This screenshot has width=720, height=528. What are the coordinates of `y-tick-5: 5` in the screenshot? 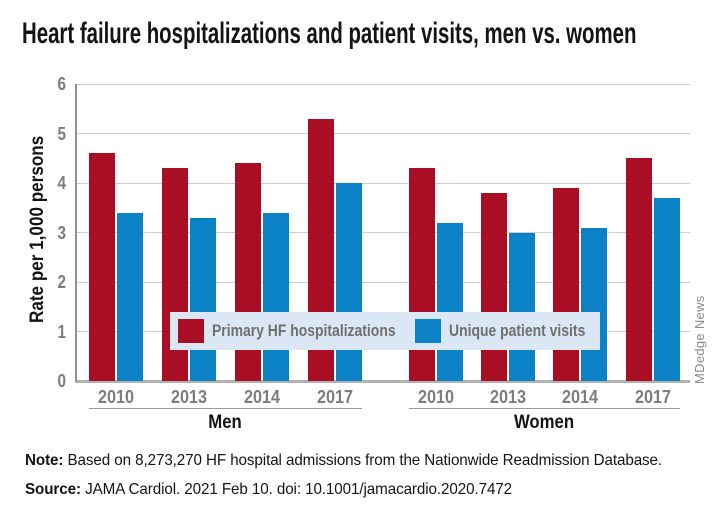 It's located at (61, 133).